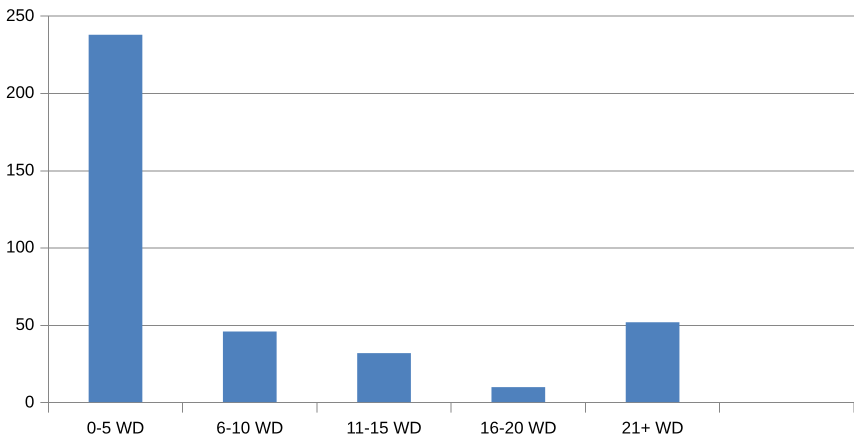 The image size is (854, 445). I want to click on y-tick-label: 50, so click(24, 324).